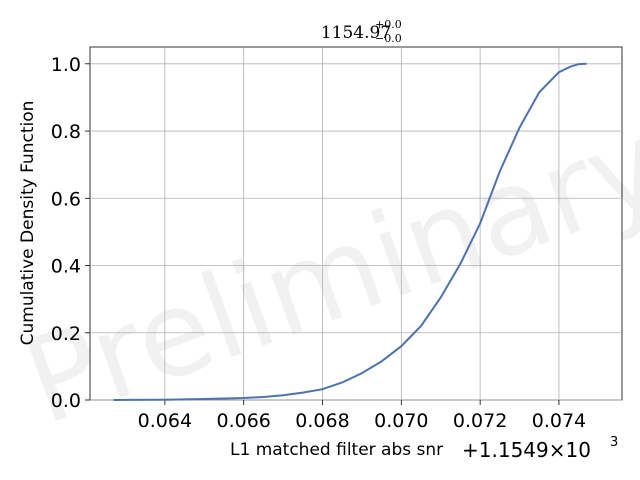 The height and width of the screenshot is (480, 640). I want to click on y-tick-label: 0.4, so click(66, 267).